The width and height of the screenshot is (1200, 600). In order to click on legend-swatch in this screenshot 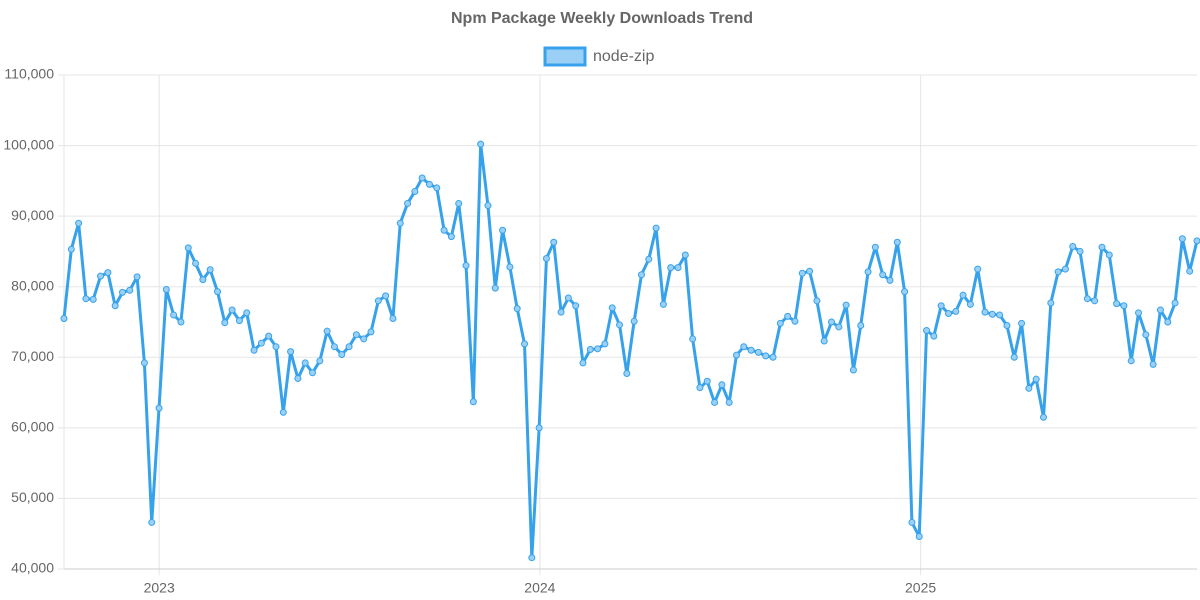, I will do `click(565, 56)`.